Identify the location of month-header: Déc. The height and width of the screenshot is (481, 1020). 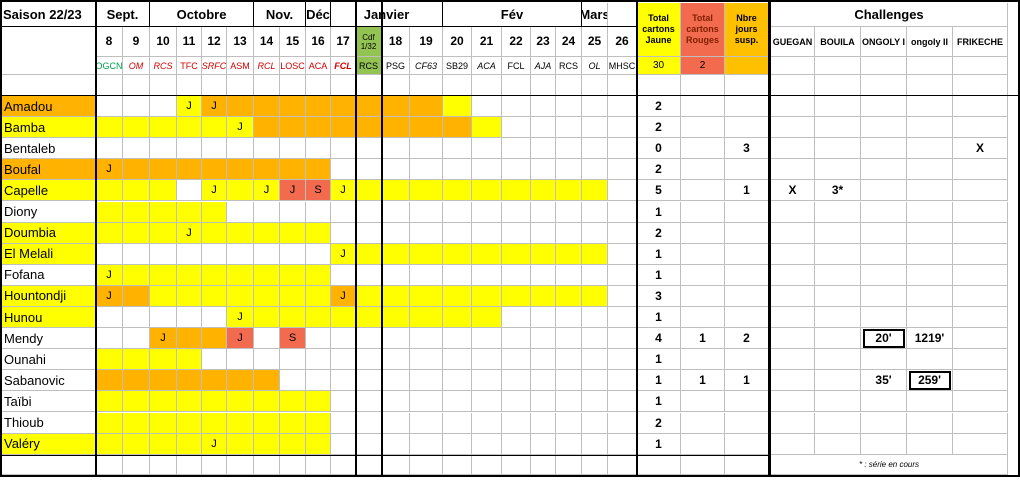
(318, 15).